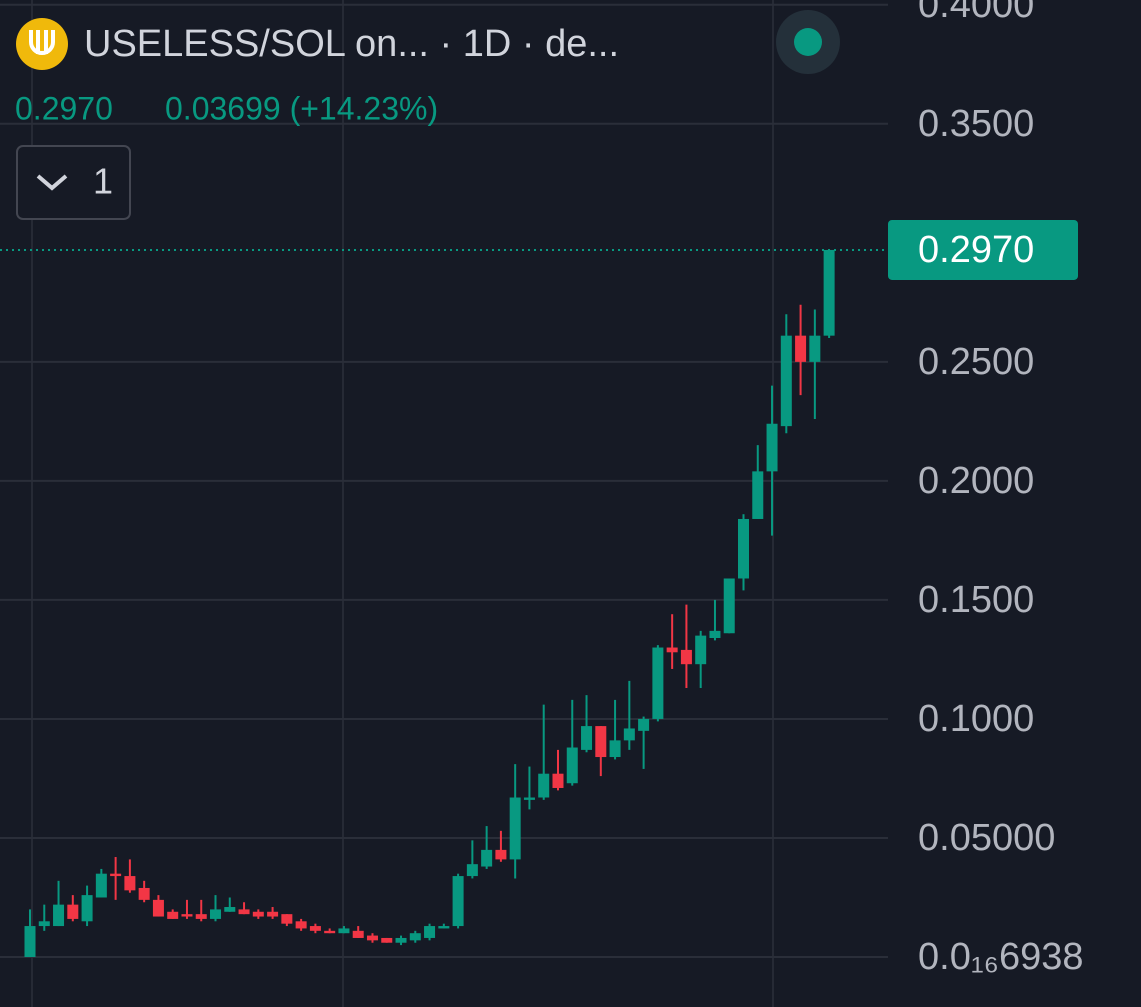 The width and height of the screenshot is (1141, 1007). Describe the element at coordinates (64, 108) in the screenshot. I see `header-price: 0.2970` at that location.